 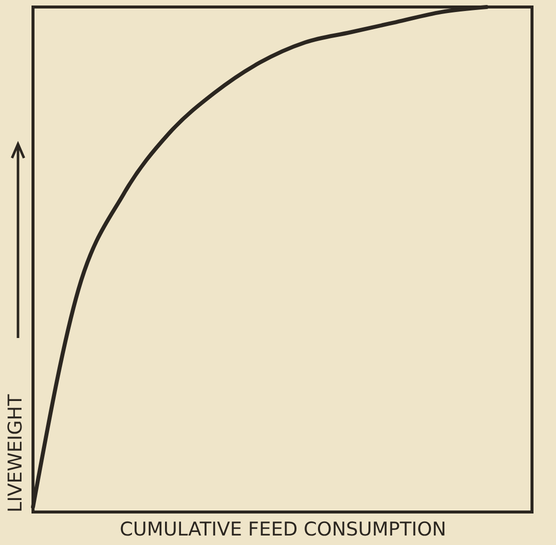 What do you see at coordinates (283, 529) in the screenshot?
I see `x-axis-title: CUMULATIVE FEED CONSUMPTION` at bounding box center [283, 529].